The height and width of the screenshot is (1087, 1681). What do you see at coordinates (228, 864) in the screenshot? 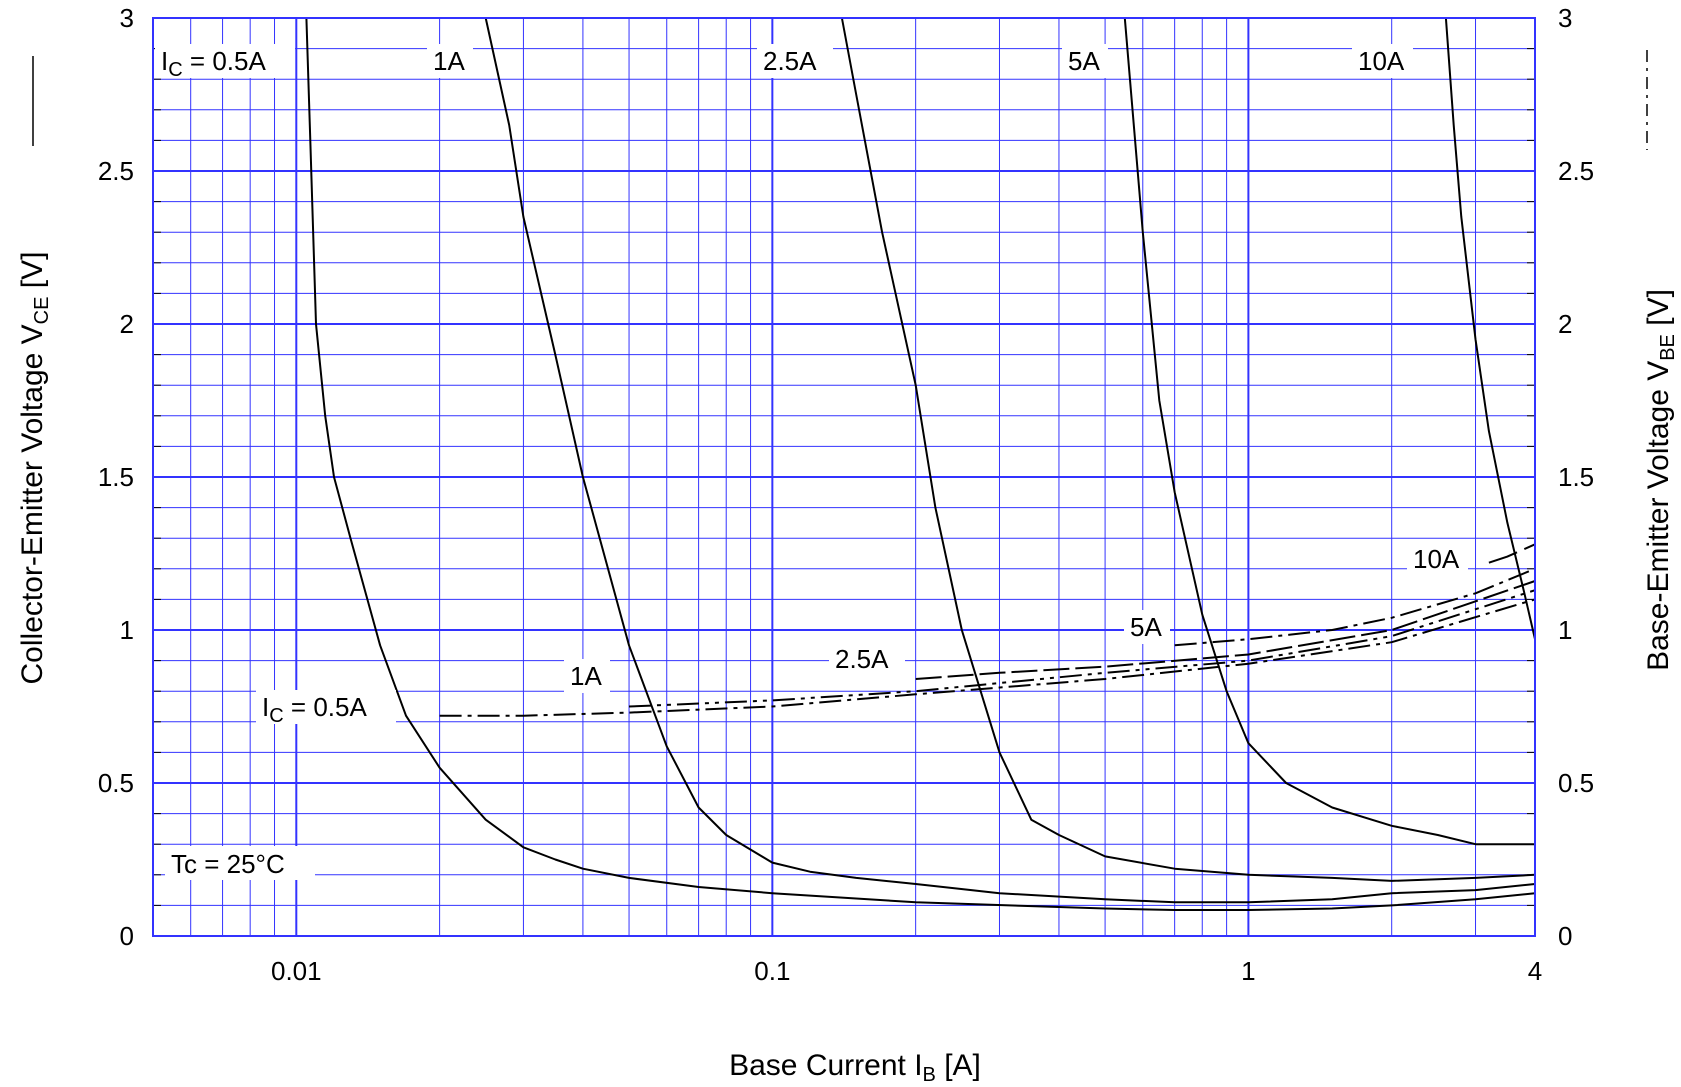
I see `temperature-annotation: Tc = 25°C` at bounding box center [228, 864].